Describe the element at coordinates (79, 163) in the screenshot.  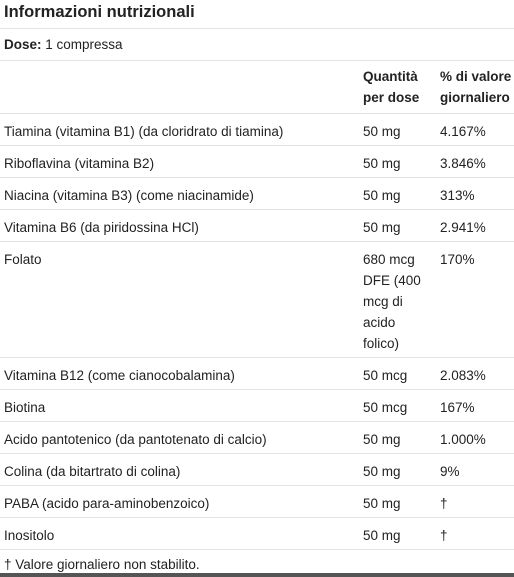
I see `nutrient-name: Riboflavina (vitamina B2)` at that location.